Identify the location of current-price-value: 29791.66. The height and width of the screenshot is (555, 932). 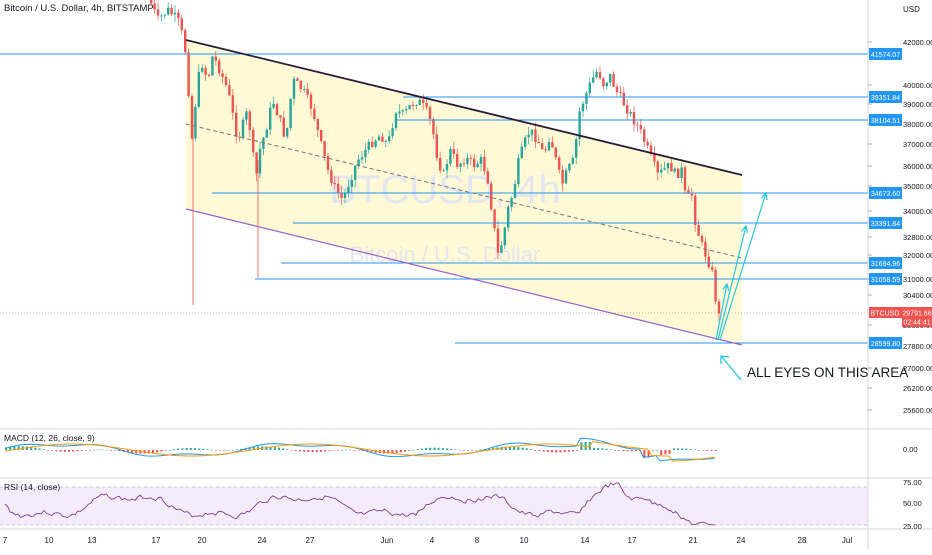
(916, 314).